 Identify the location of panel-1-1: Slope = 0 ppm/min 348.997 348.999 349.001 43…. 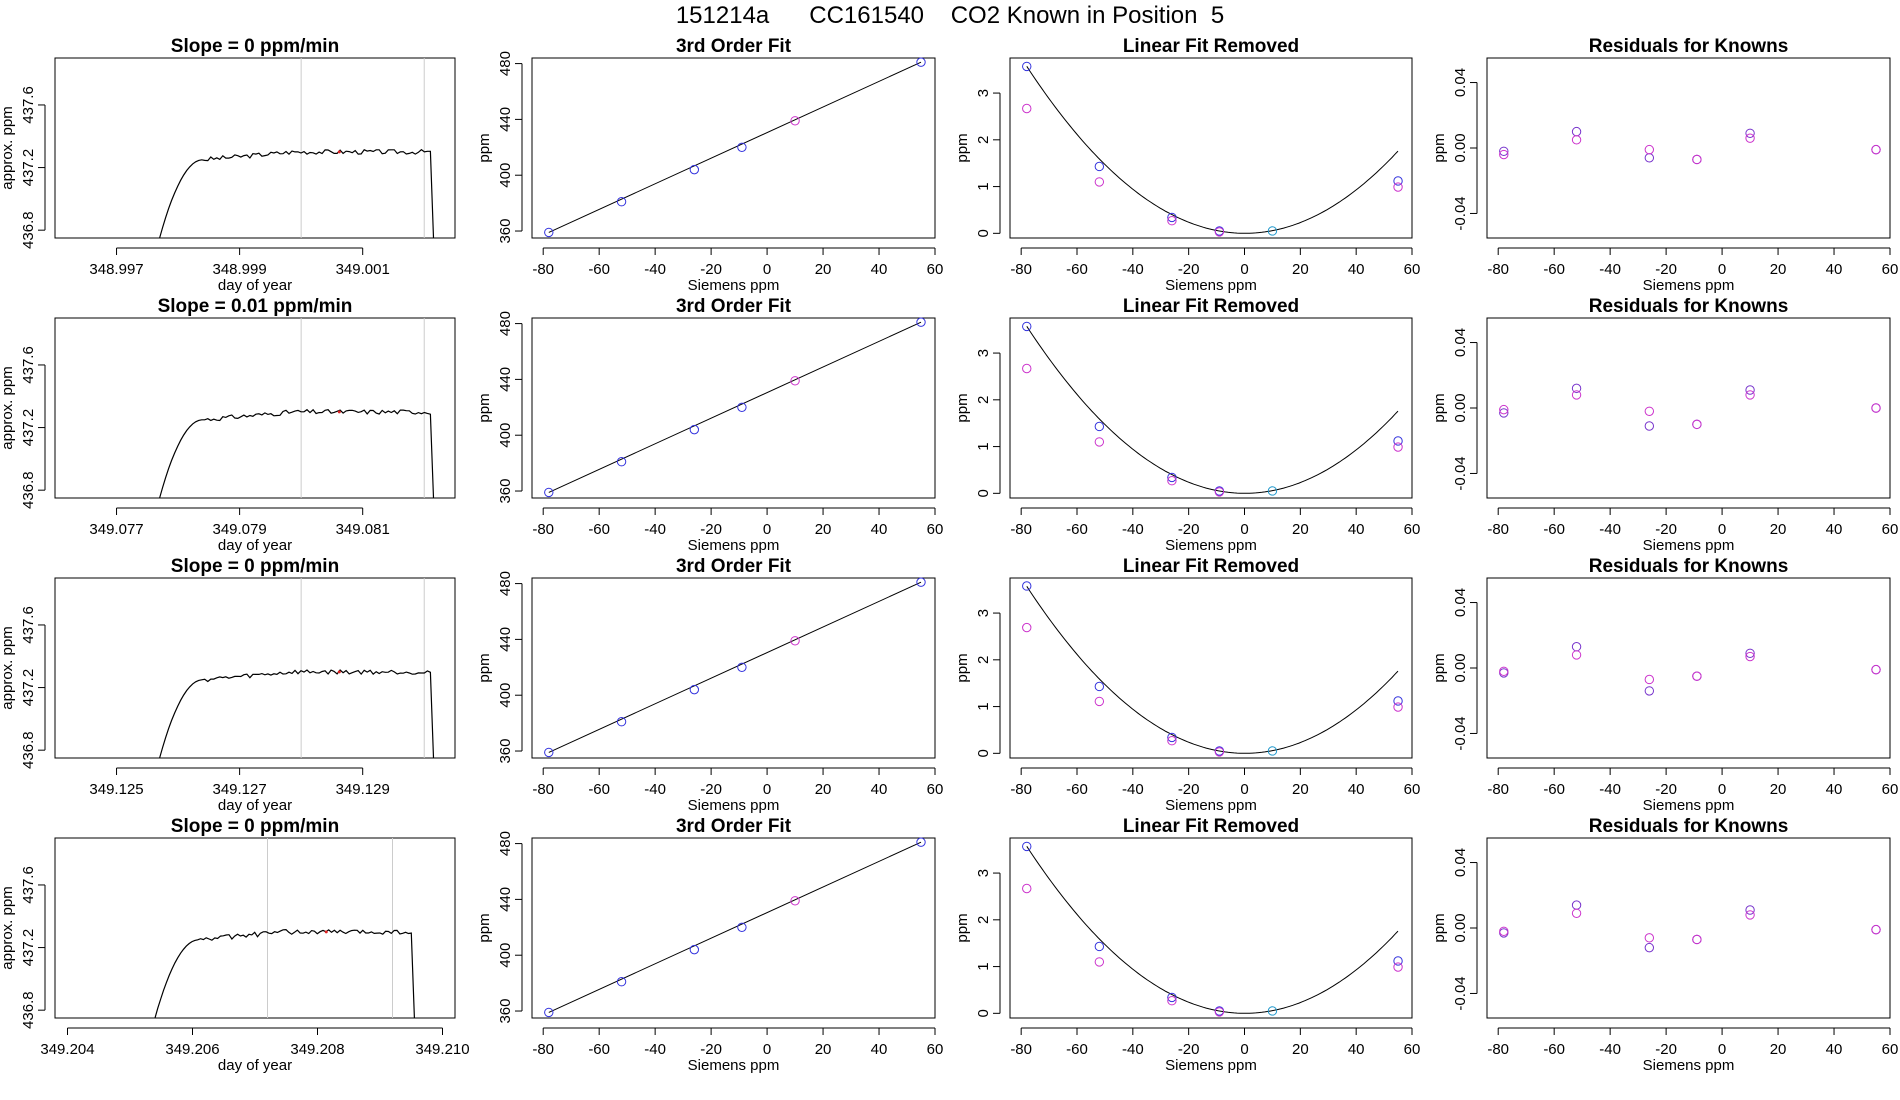
(228, 165).